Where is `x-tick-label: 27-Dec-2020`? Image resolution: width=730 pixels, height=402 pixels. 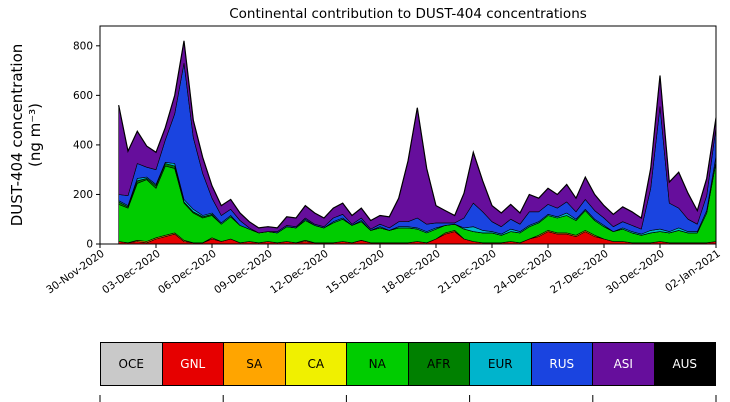
x-tick-label: 27-Dec-2020 is located at coordinates (579, 272).